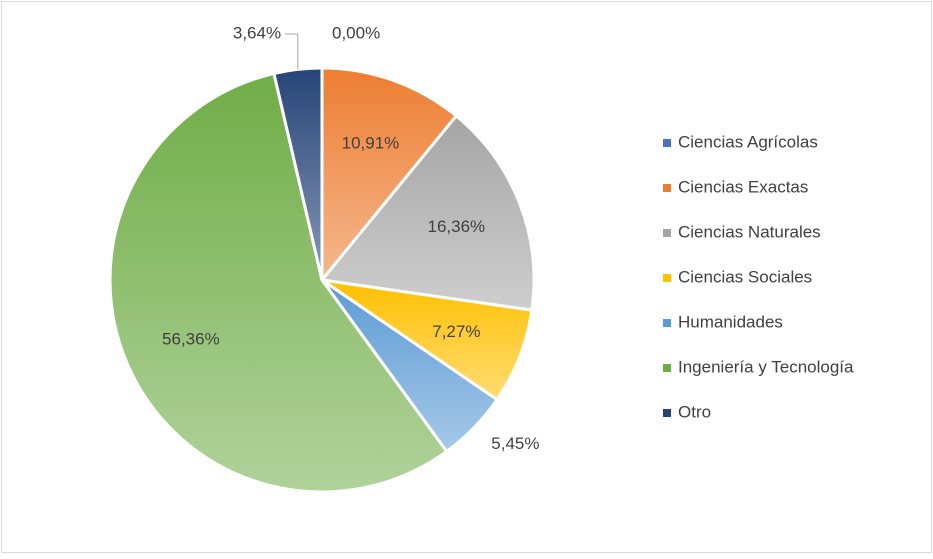 This screenshot has height=559, width=933. What do you see at coordinates (766, 366) in the screenshot?
I see `legend-label: Ingeniería y Tecnología` at bounding box center [766, 366].